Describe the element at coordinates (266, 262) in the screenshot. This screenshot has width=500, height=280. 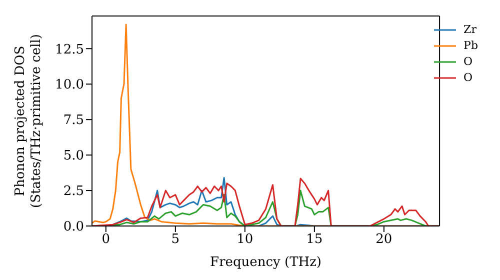
I see `x-axis-title: Frequency (THz)` at that location.